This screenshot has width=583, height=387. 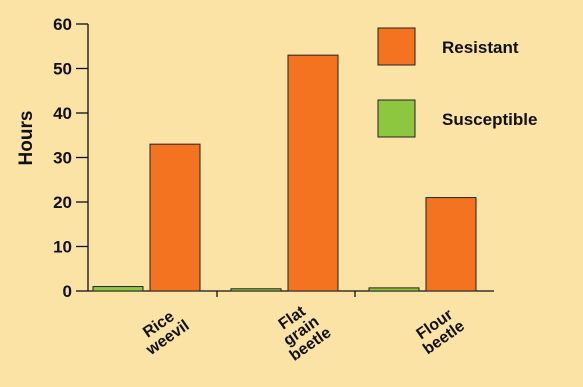 What do you see at coordinates (480, 47) in the screenshot?
I see `legend-label-resistant: Resistant` at bounding box center [480, 47].